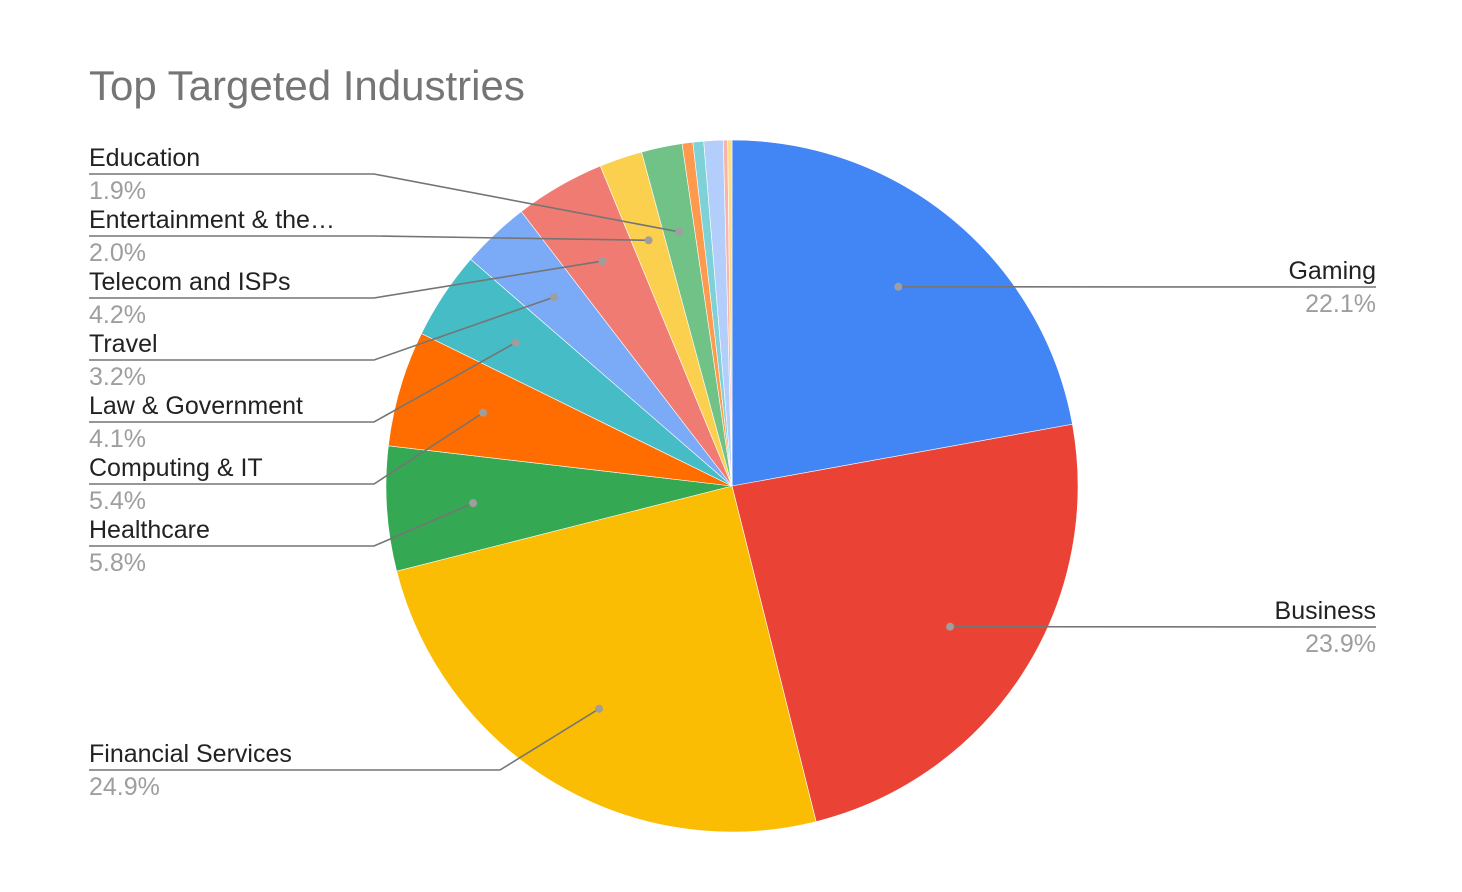 This screenshot has height=892, width=1462. I want to click on slice-gaming, so click(902, 313).